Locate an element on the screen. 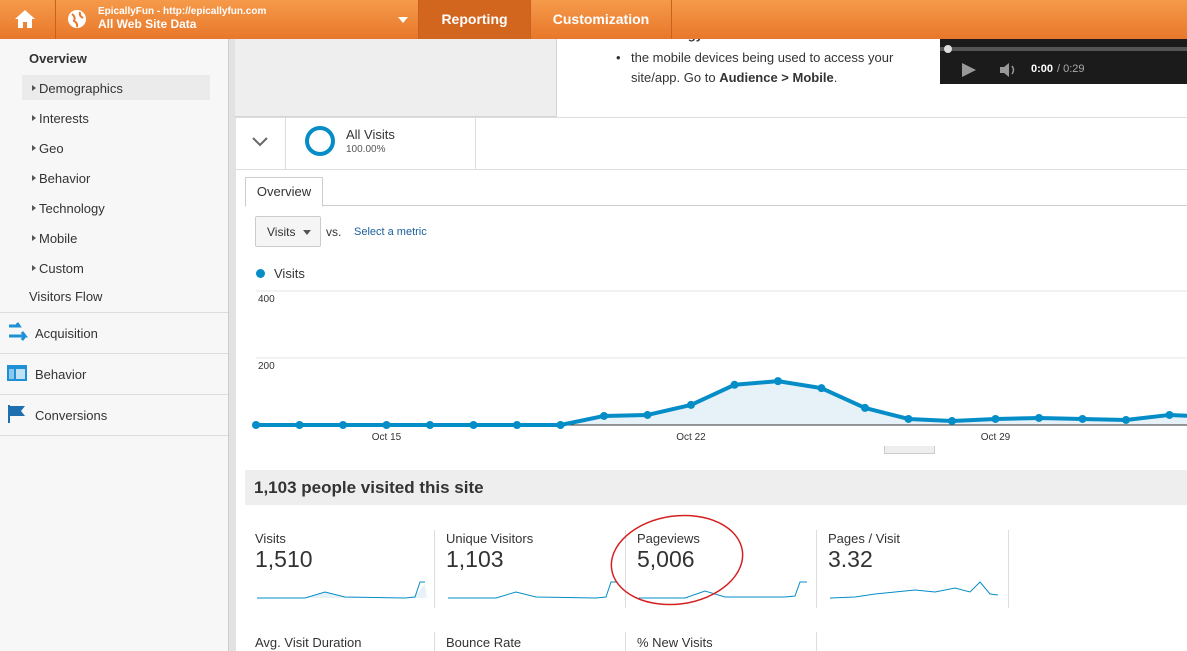 The width and height of the screenshot is (1187, 651). nav-item: Geo is located at coordinates (48, 148).